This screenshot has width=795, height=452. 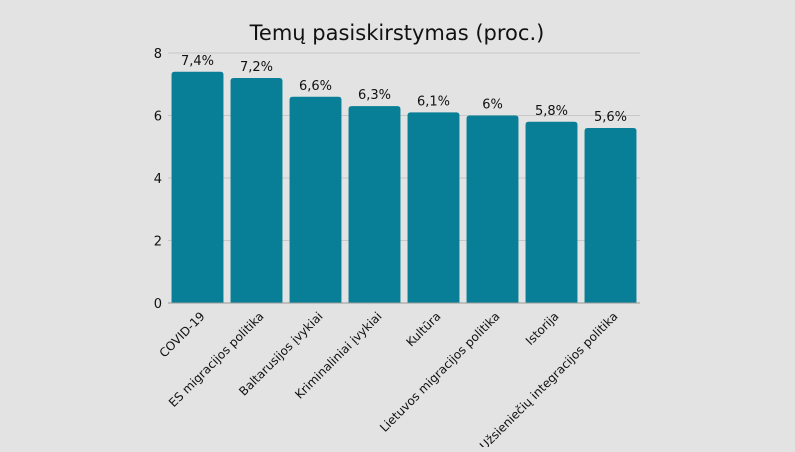 I want to click on category-label: ES migracijos politika, so click(x=216, y=359).